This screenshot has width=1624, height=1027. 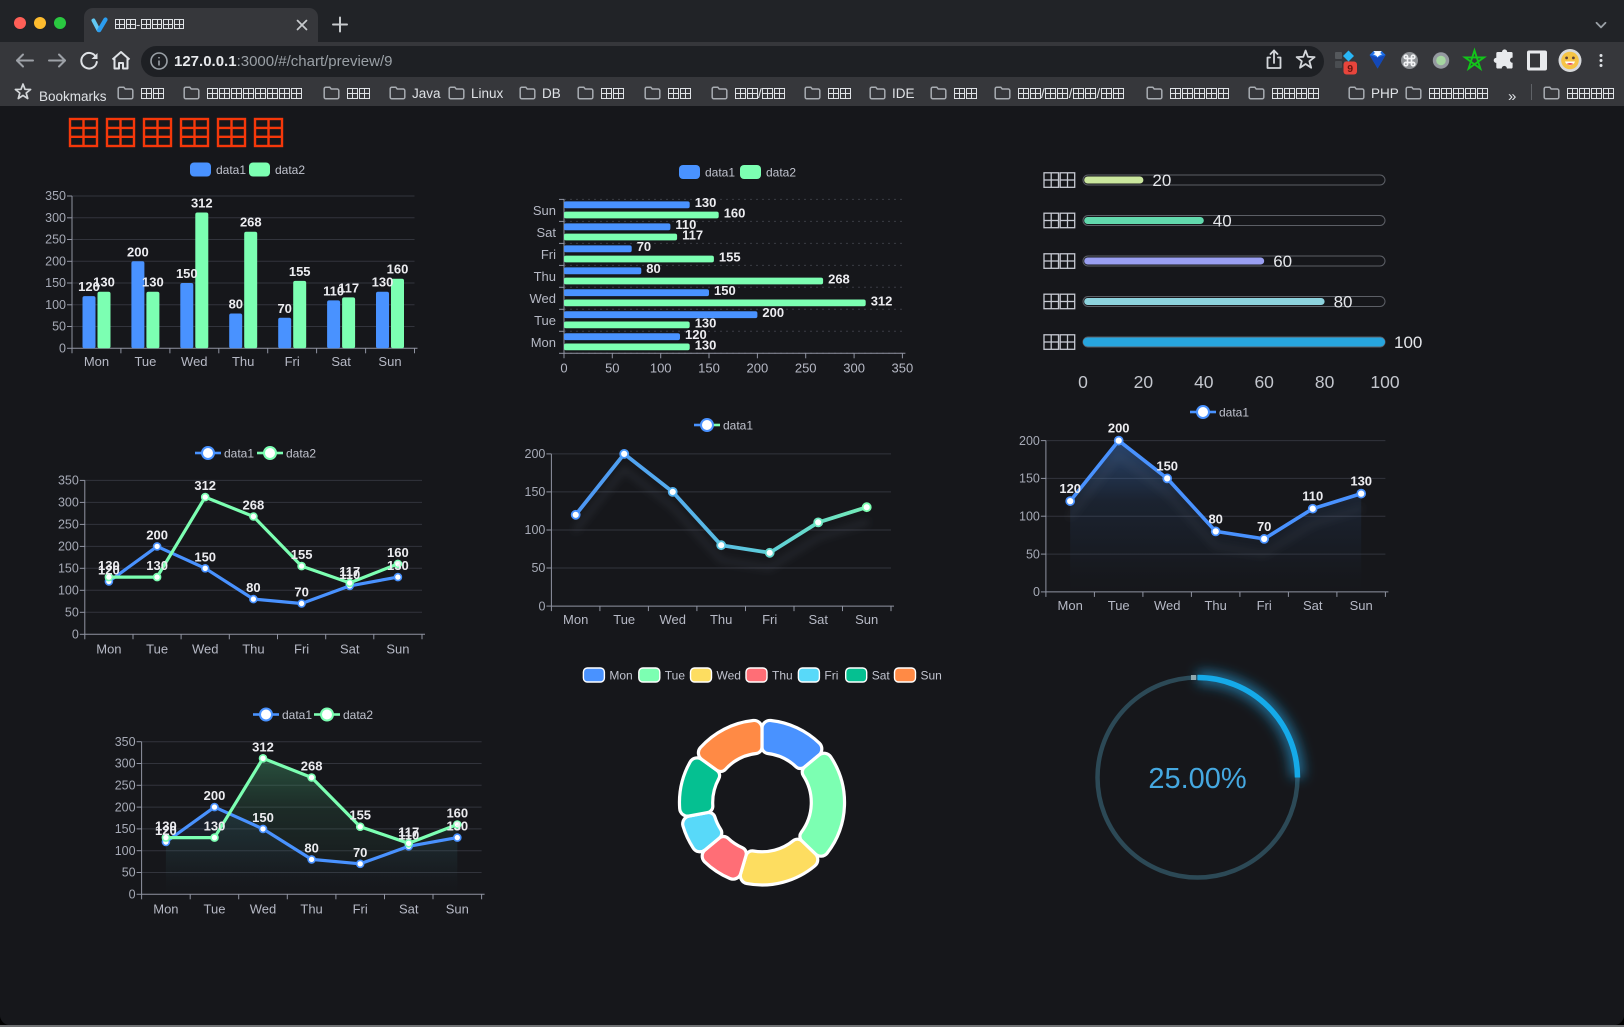 I want to click on svg-text: 40, so click(x=1204, y=382).